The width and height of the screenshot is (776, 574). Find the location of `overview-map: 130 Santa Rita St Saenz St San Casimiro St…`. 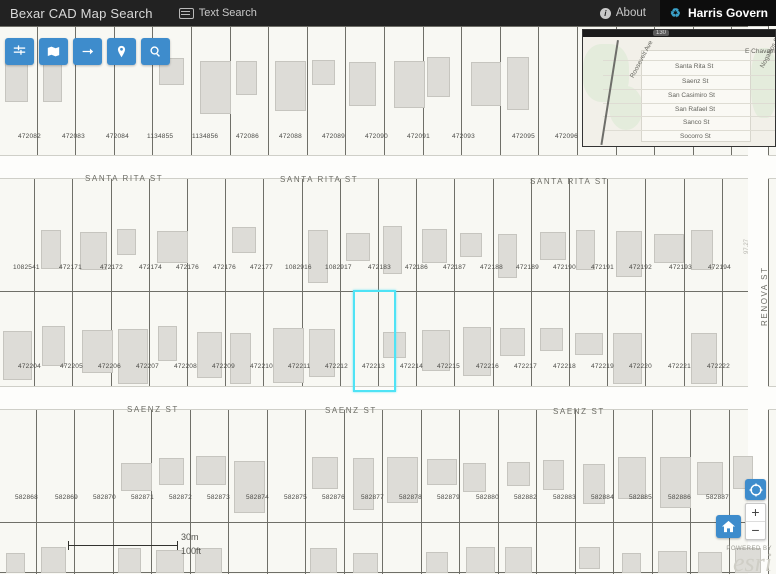

overview-map: 130 Santa Rita St Saenz St San Casimiro St… is located at coordinates (679, 88).